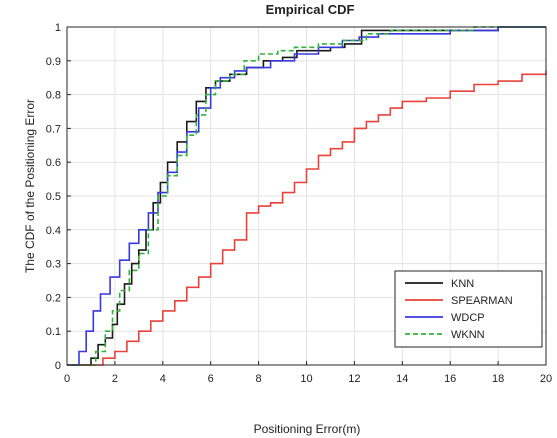 This screenshot has height=438, width=557. Describe the element at coordinates (354, 379) in the screenshot. I see `x-tick-label: 12` at that location.